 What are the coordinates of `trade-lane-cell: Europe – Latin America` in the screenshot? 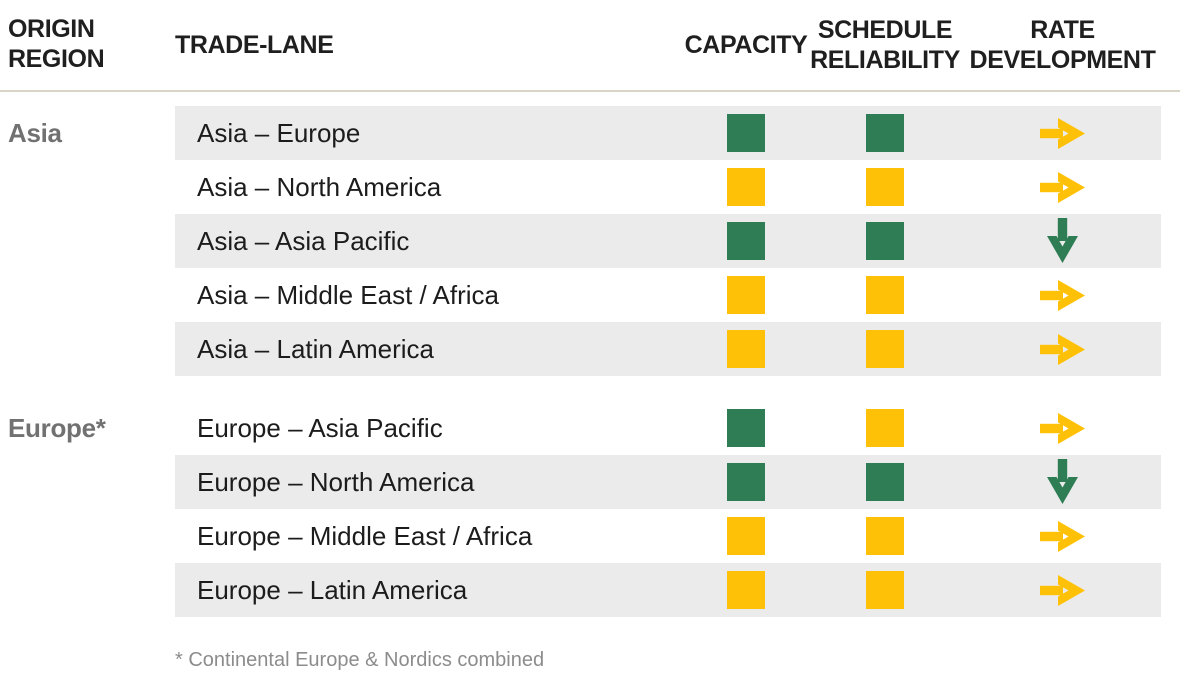 It's located at (430, 590).